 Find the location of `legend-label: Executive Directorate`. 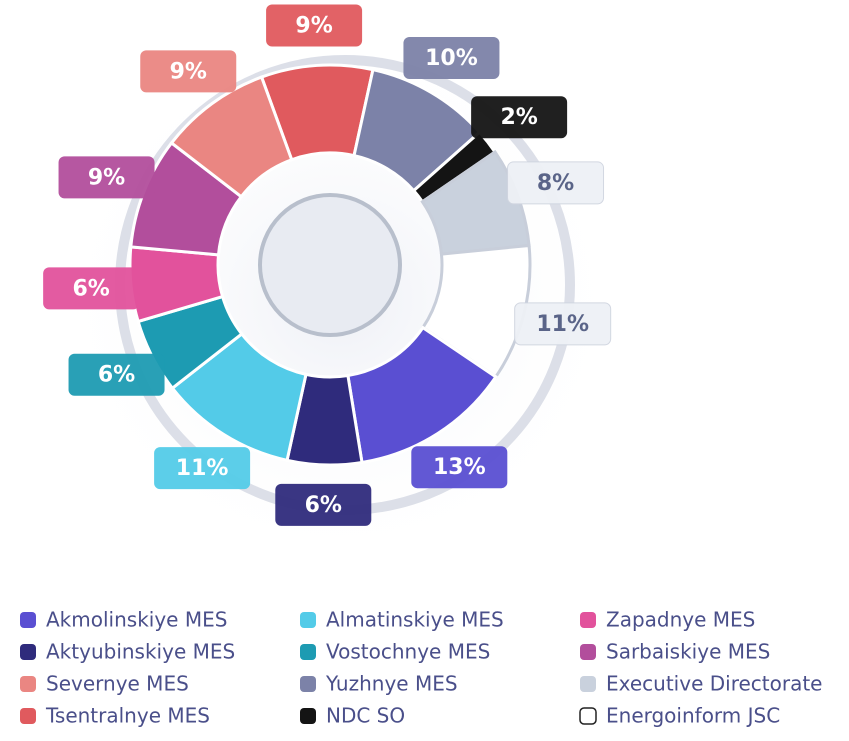

legend-label: Executive Directorate is located at coordinates (714, 684).